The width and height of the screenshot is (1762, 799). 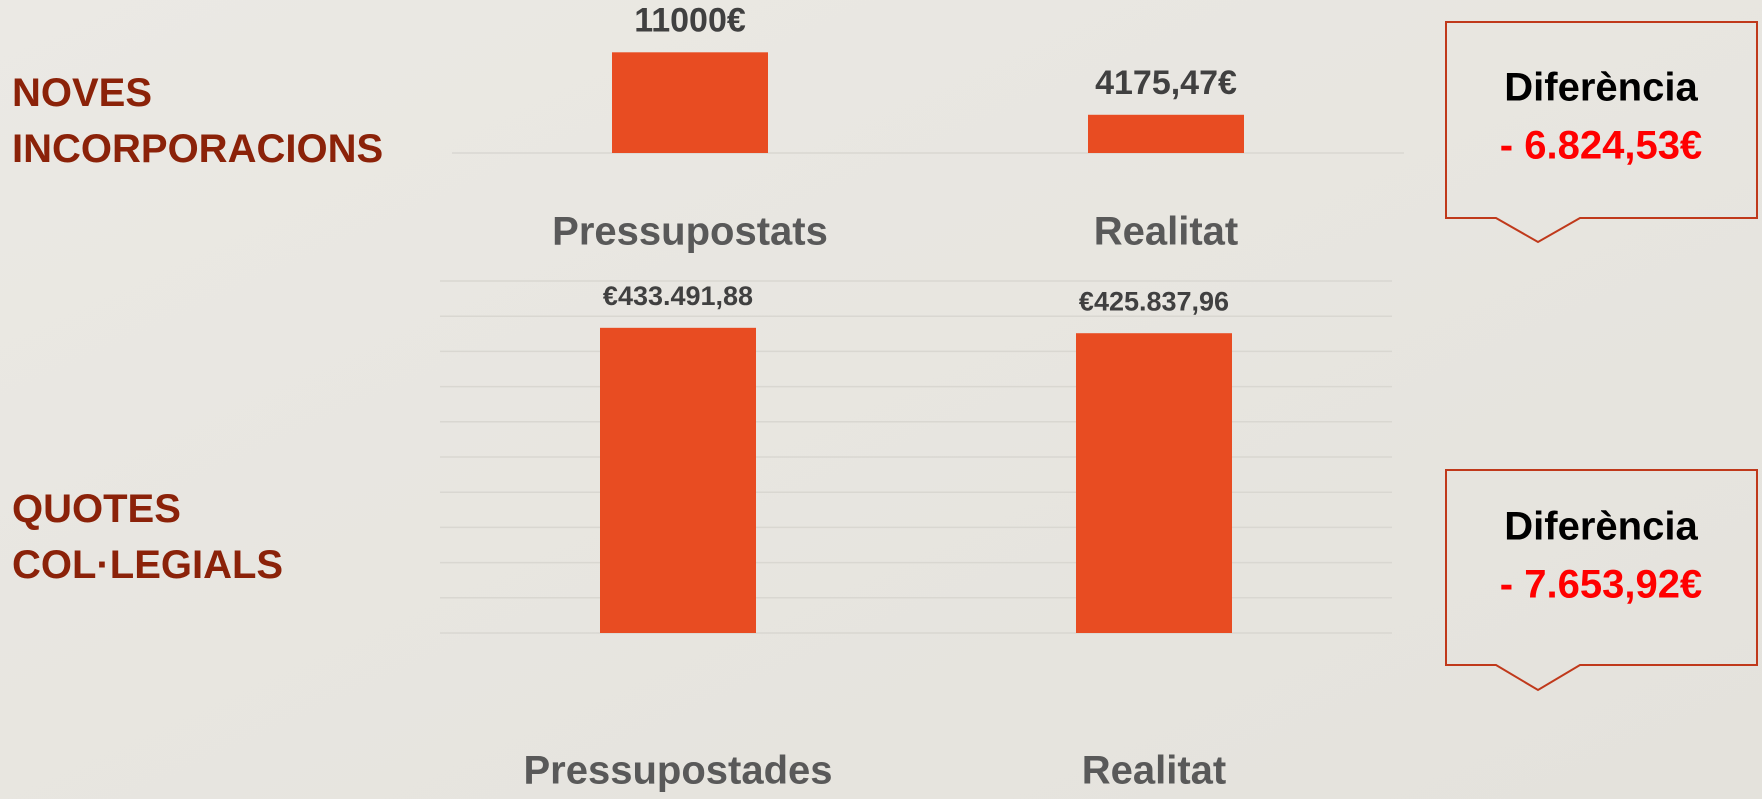 I want to click on chart-title: QUOTES COL·LEGIALS, so click(x=147, y=537).